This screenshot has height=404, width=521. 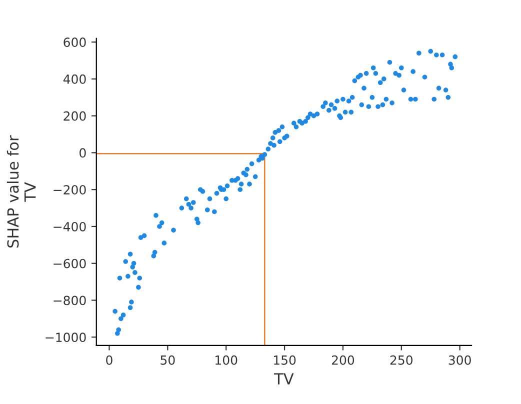 What do you see at coordinates (74, 79) in the screenshot?
I see `y-tick-label: 400` at bounding box center [74, 79].